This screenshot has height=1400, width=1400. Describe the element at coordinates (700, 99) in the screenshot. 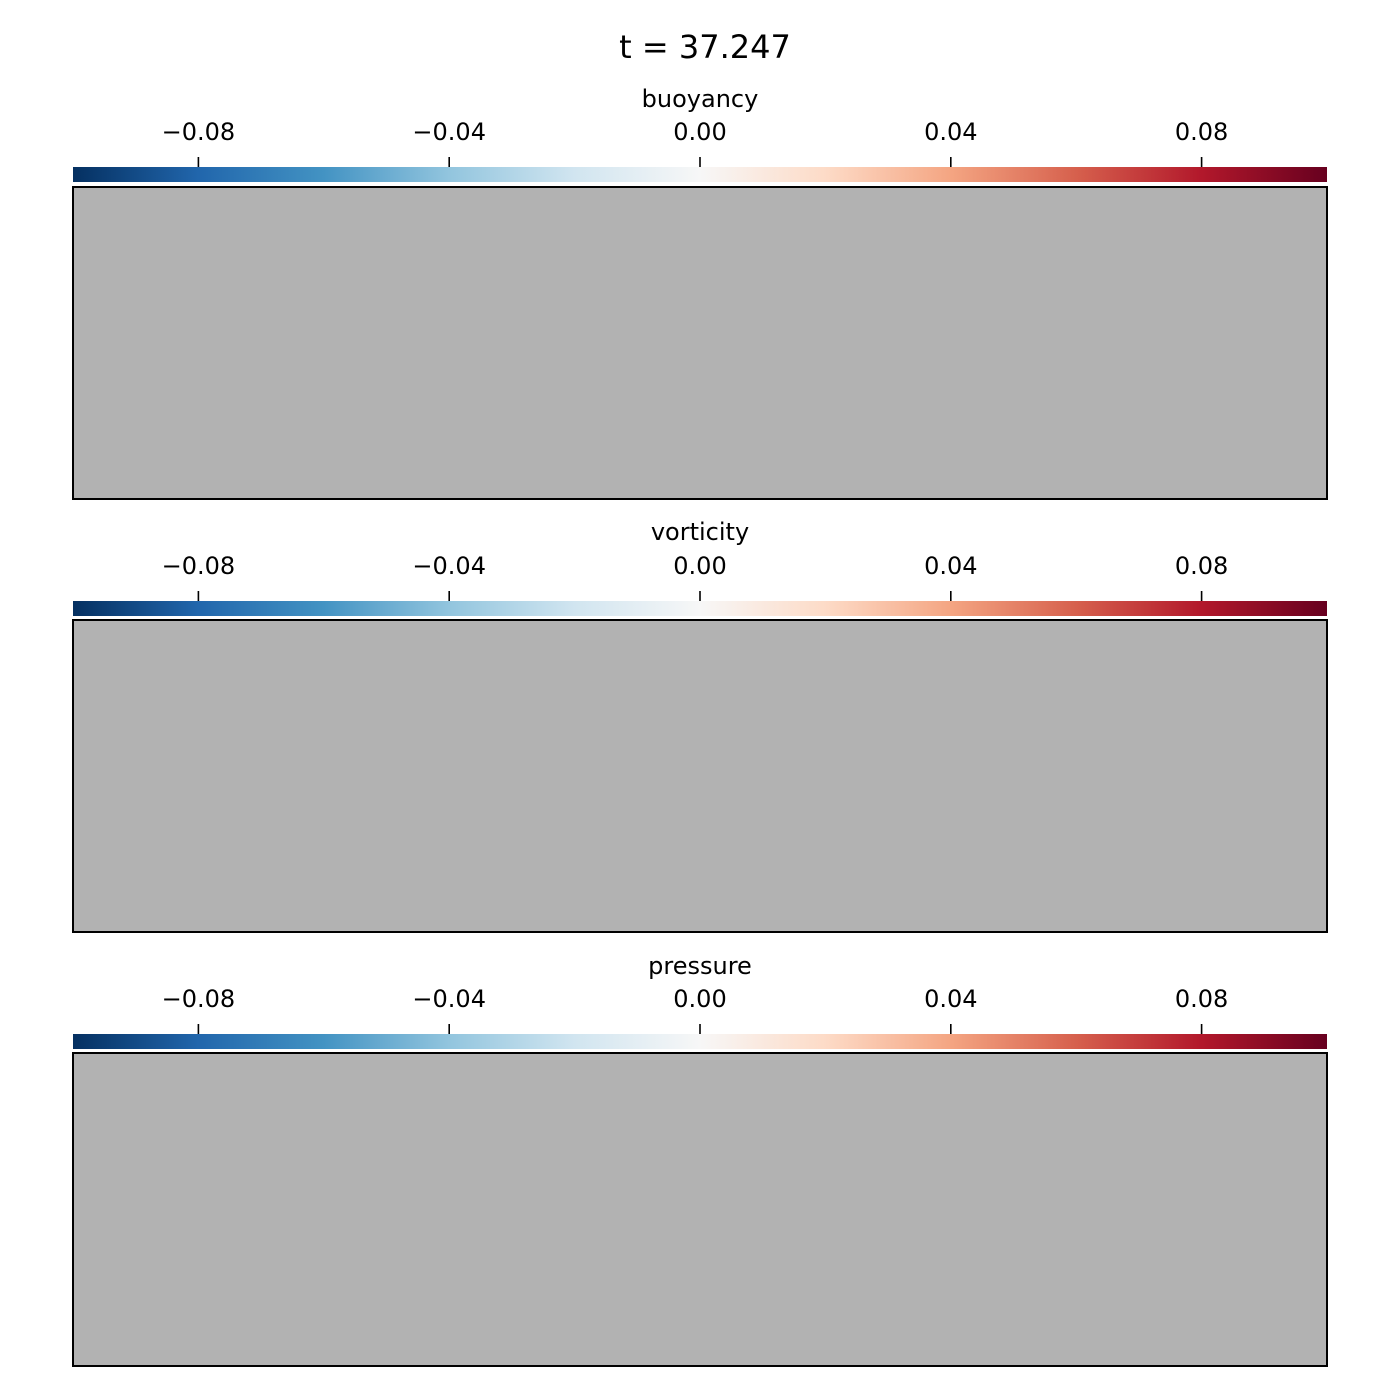

I see `panel-title: buoyancy` at that location.